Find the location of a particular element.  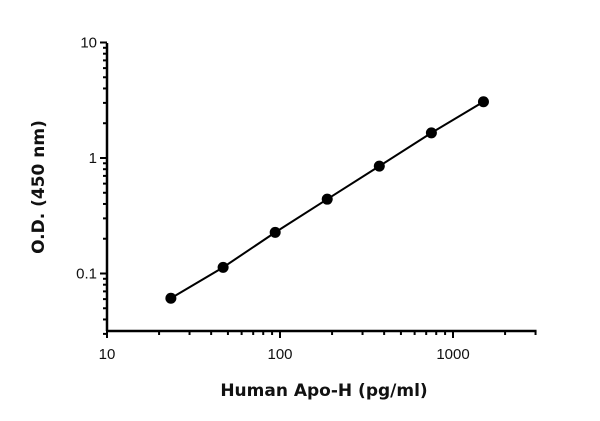

y-axis: 0.1 1 10 is located at coordinates (92, 185).